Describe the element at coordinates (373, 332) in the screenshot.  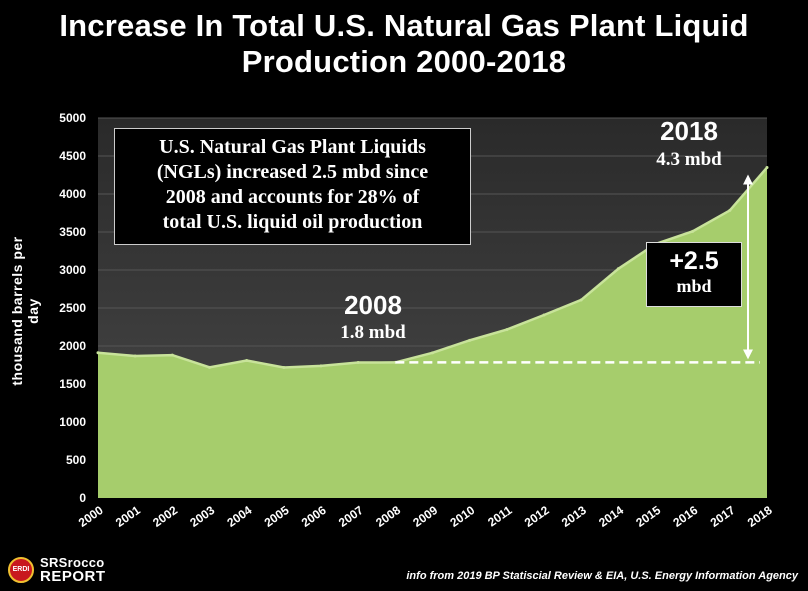
I see `annotation-2008-value: 1.8 mbd` at that location.